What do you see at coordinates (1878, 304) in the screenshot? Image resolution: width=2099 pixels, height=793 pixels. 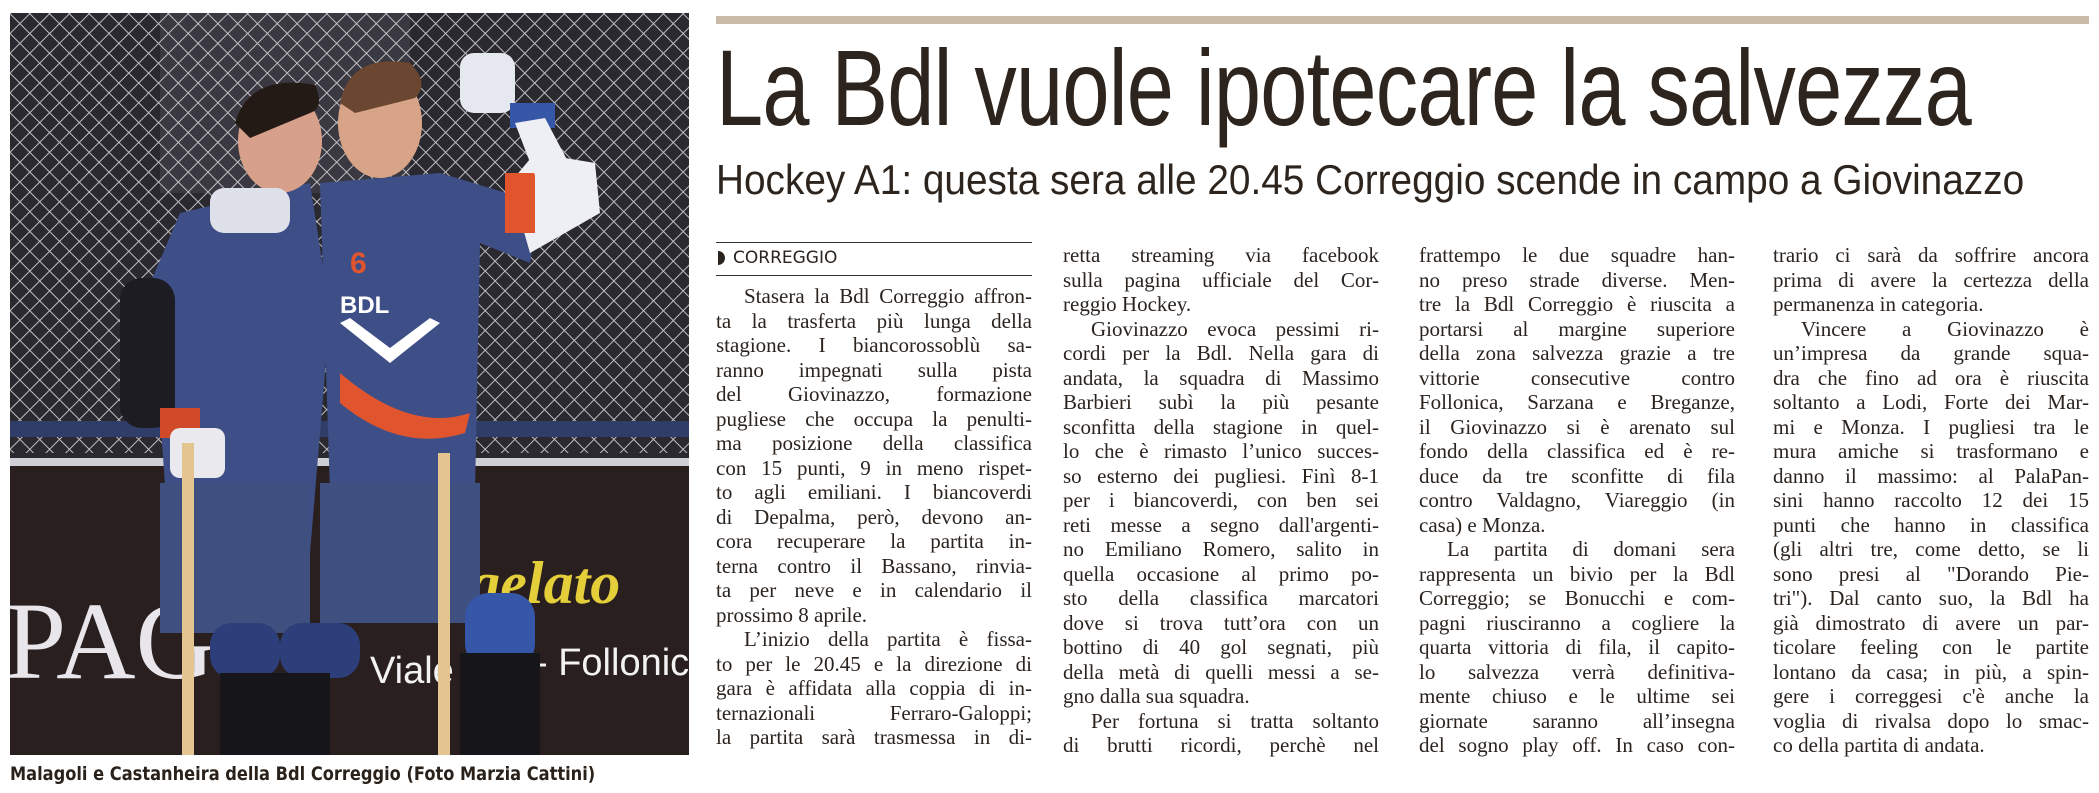 I see `article-text-line: permanenza in categoria.` at bounding box center [1878, 304].